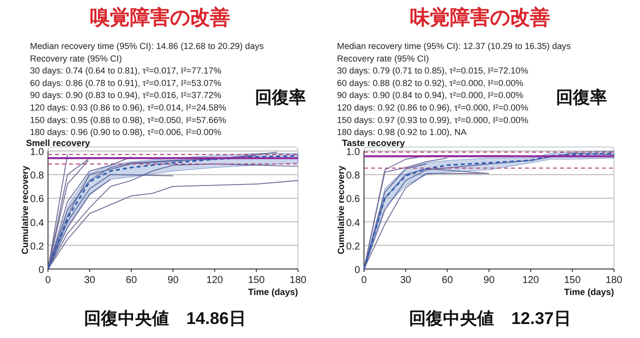 Image resolution: width=640 pixels, height=338 pixels. Describe the element at coordinates (373, 143) in the screenshot. I see `chart-subtitle: Taste recovery` at that location.